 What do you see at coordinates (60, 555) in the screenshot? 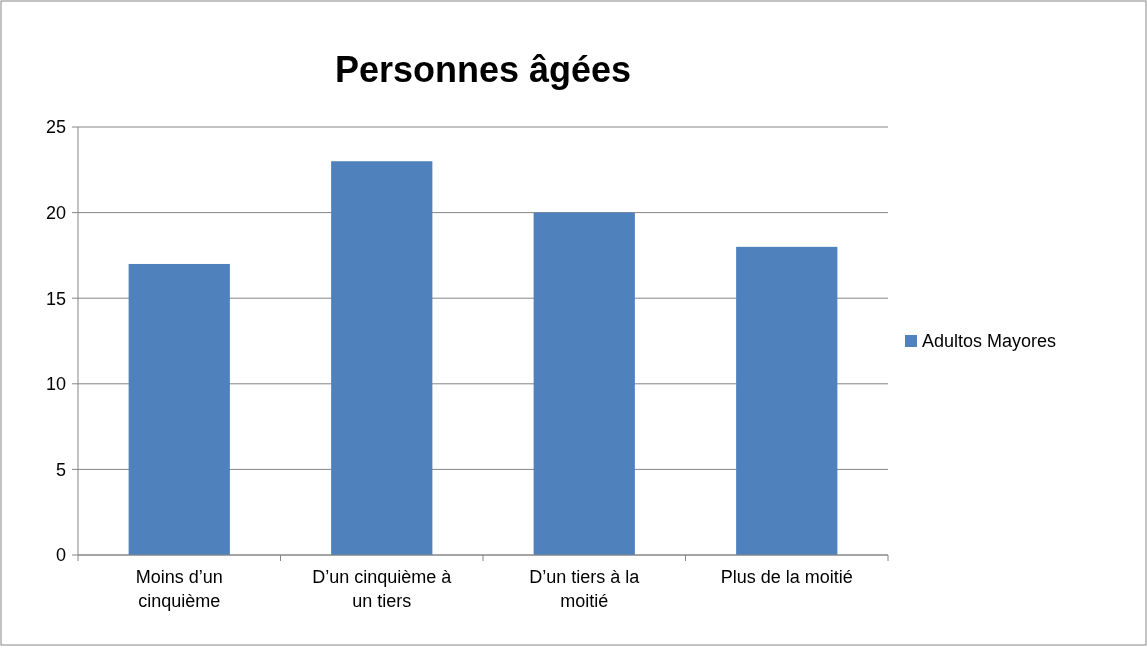
I see `y-tick-label: 0` at bounding box center [60, 555].